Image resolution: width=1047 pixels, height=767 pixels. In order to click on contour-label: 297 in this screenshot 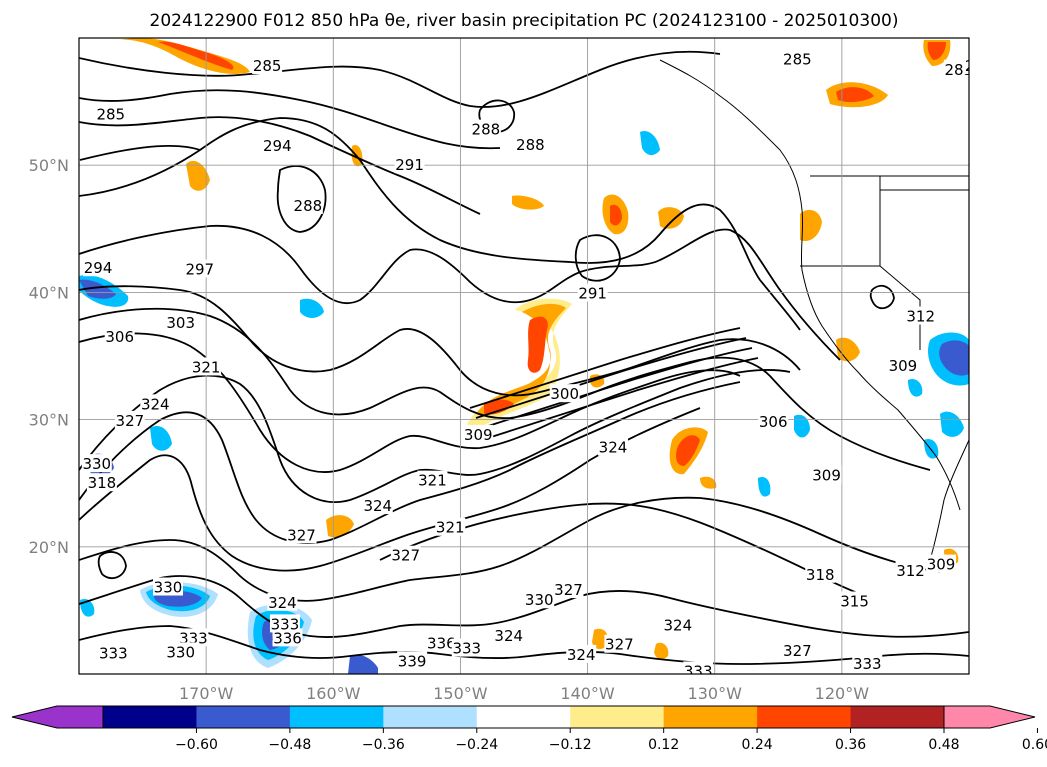, I will do `click(199, 270)`.